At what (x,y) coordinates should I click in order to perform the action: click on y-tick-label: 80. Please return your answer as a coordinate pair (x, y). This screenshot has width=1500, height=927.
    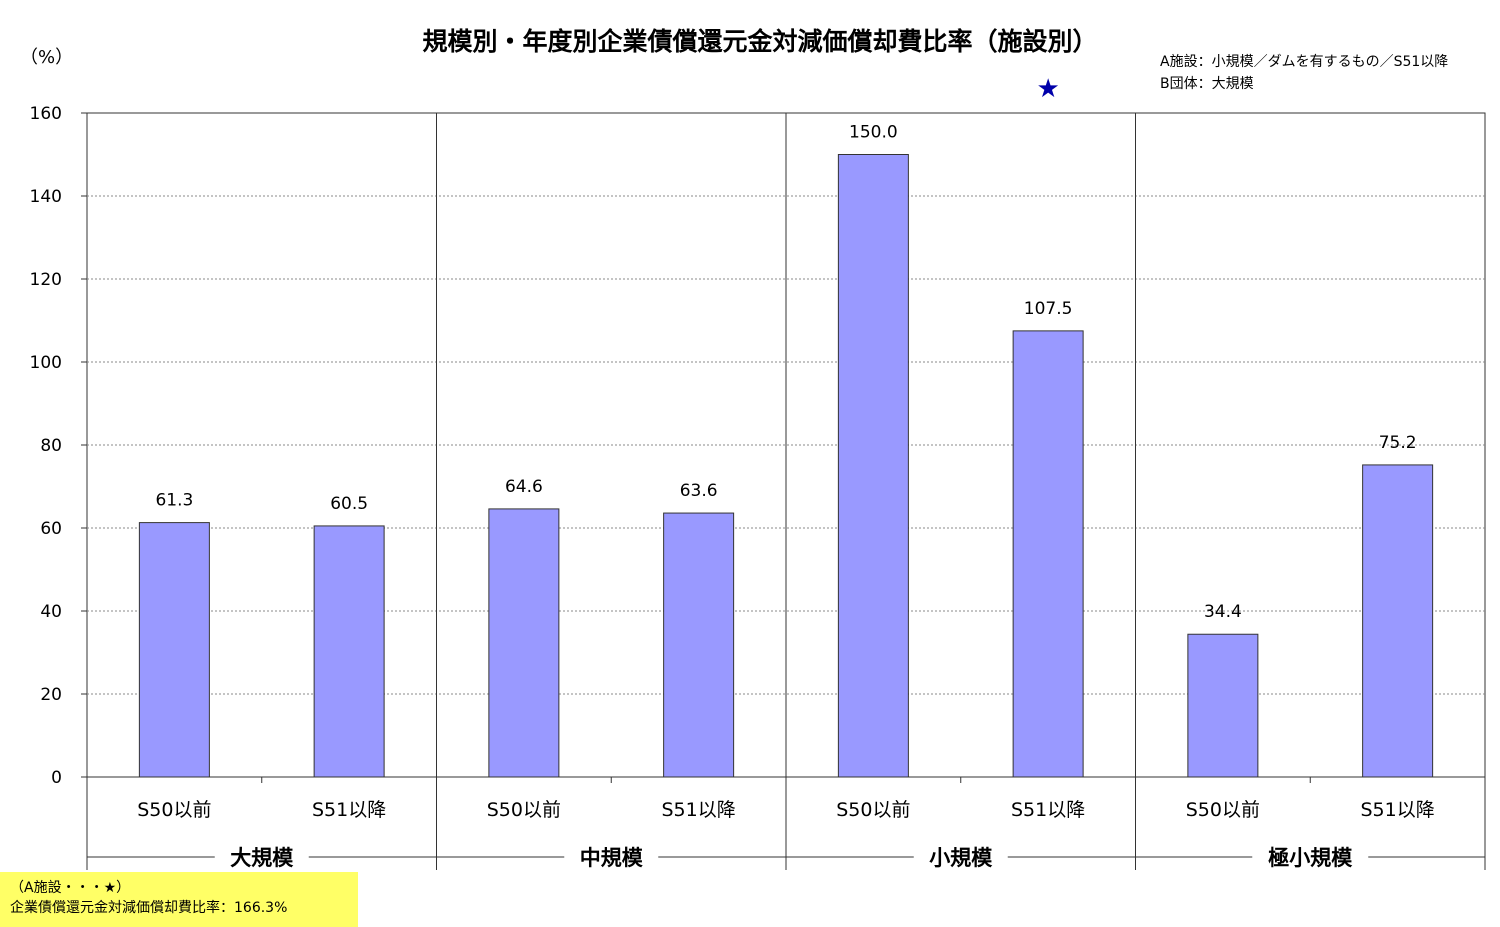
    Looking at the image, I should click on (51, 446).